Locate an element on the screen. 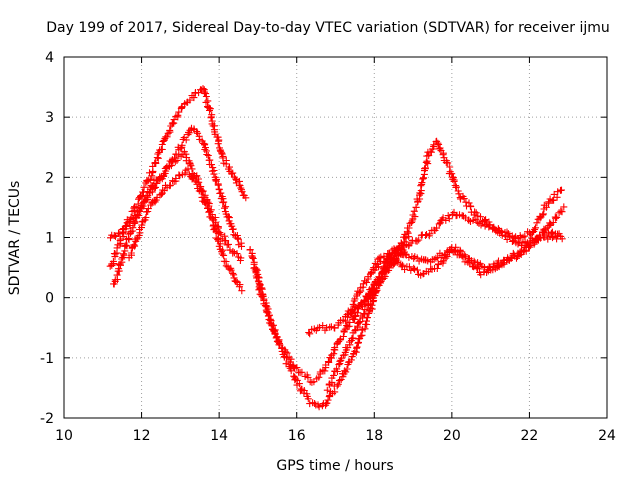 This screenshot has height=480, width=640. y-tick-label: 1 is located at coordinates (49, 239).